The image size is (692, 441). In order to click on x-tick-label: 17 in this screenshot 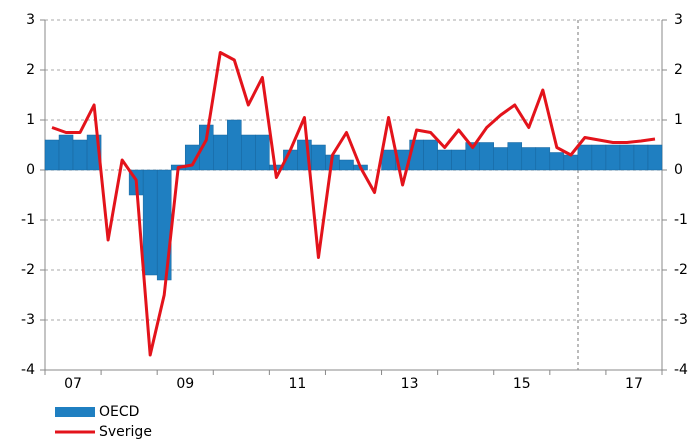, I will do `click(634, 384)`.